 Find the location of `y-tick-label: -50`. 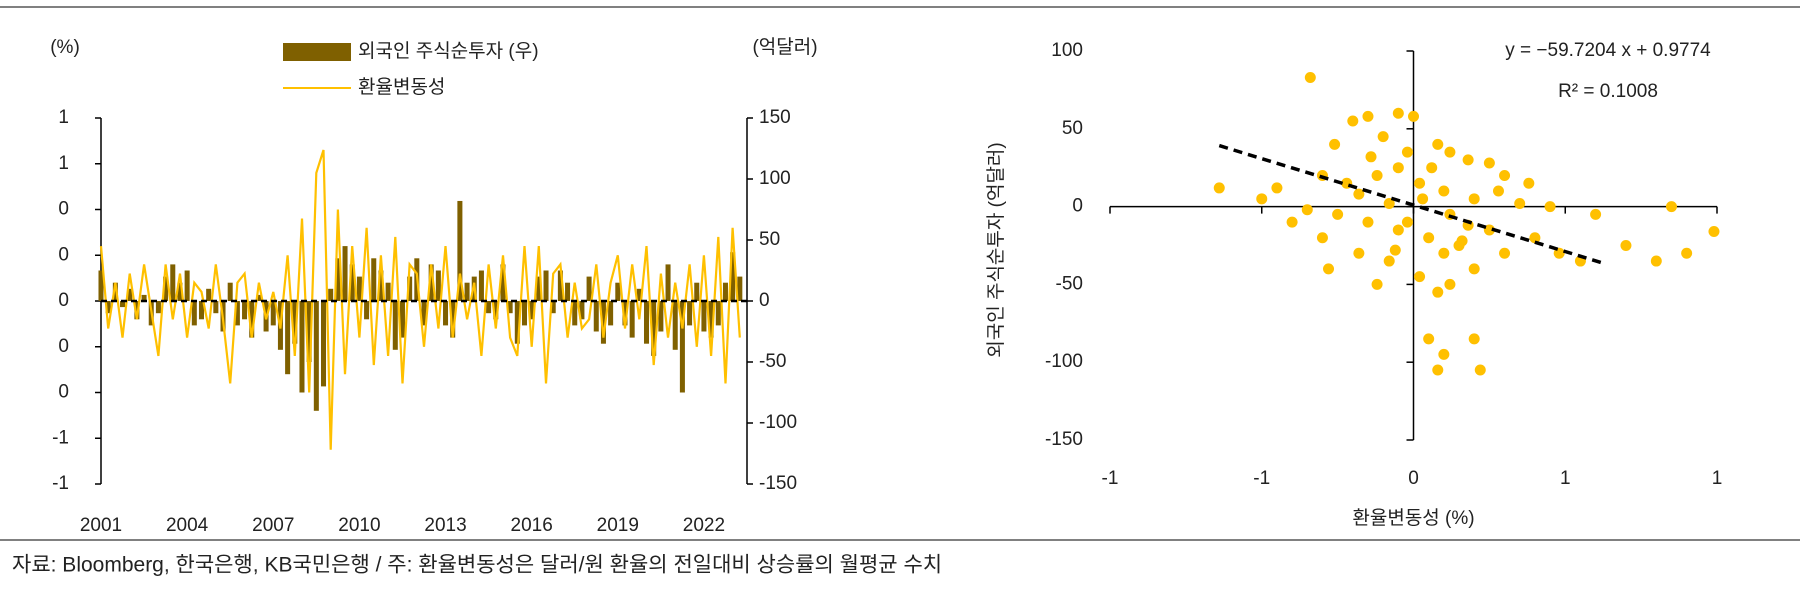

y-tick-label: -50 is located at coordinates (1069, 283).